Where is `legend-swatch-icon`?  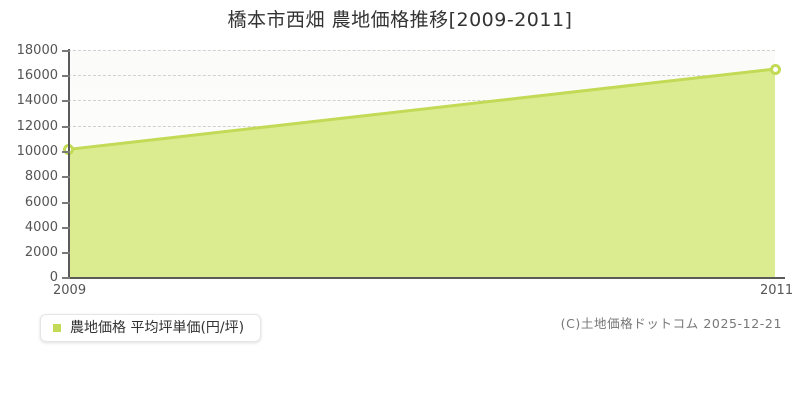
legend-swatch-icon is located at coordinates (57, 328).